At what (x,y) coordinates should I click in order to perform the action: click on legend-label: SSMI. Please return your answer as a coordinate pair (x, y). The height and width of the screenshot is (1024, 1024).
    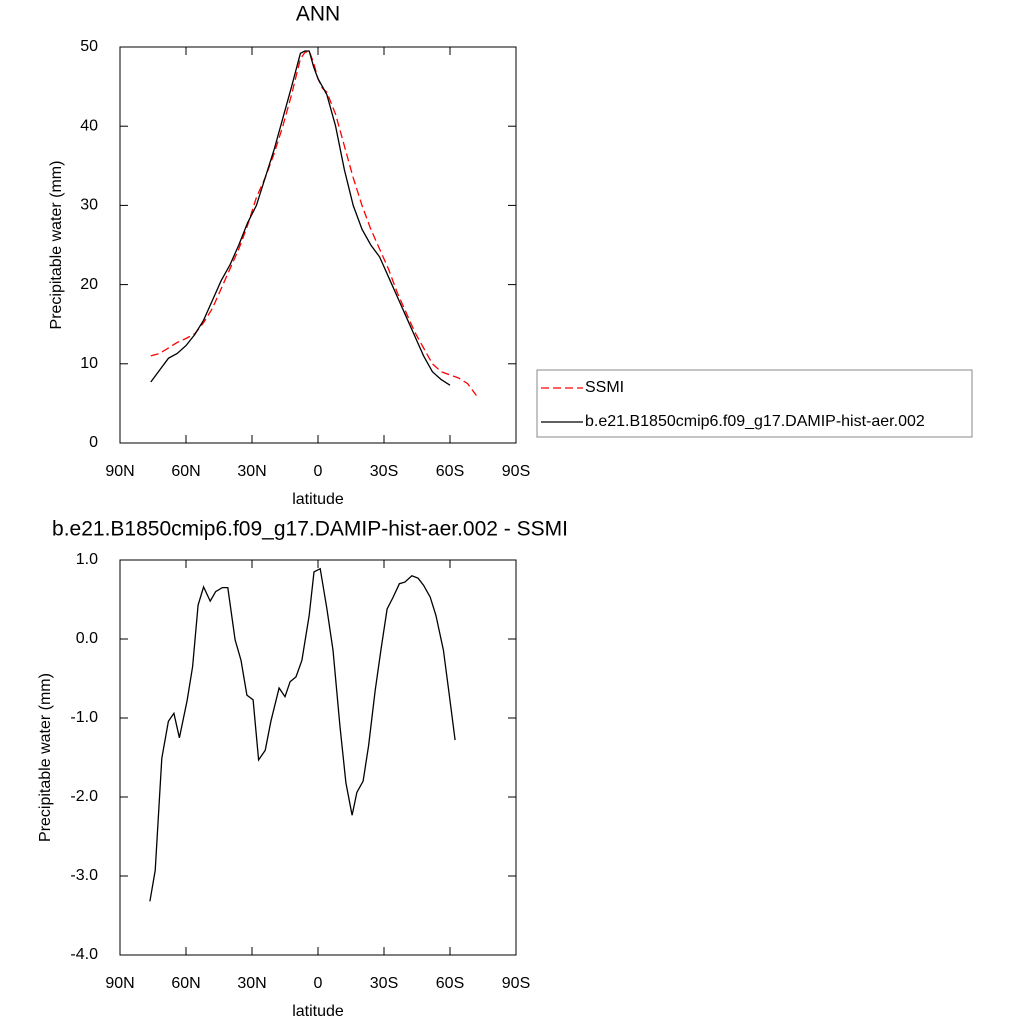
    Looking at the image, I should click on (604, 387).